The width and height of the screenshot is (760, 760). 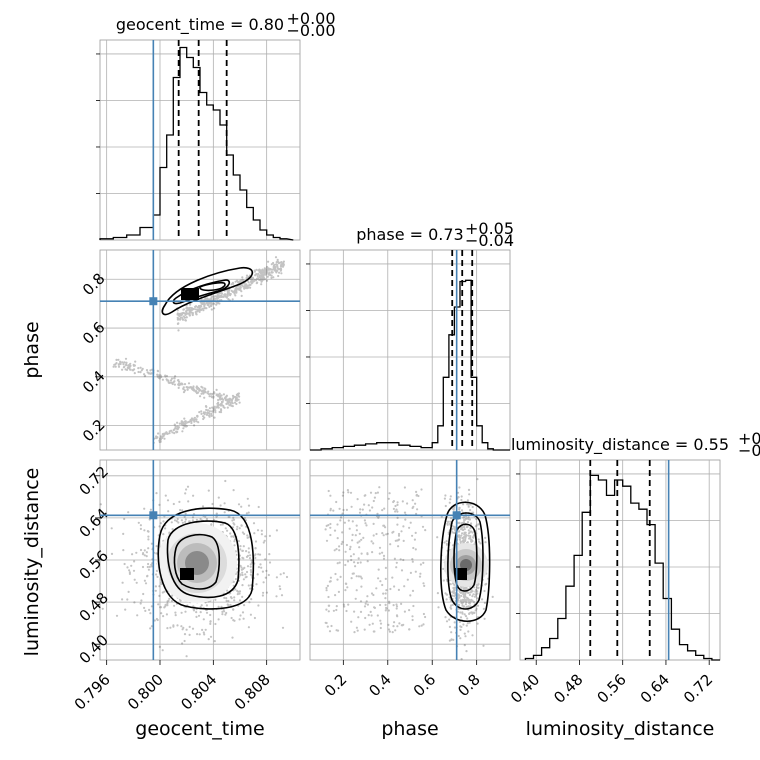 I want to click on xlabel-phase: phase, so click(x=409, y=729).